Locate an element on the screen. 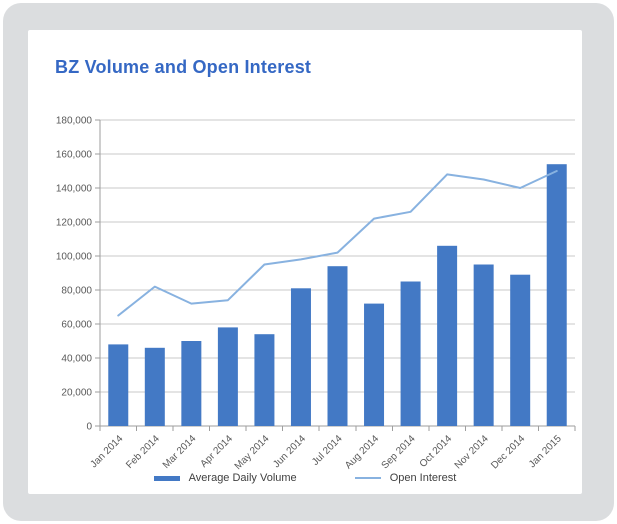  legend-label-average-daily-volume: Average Daily Volume is located at coordinates (242, 478).